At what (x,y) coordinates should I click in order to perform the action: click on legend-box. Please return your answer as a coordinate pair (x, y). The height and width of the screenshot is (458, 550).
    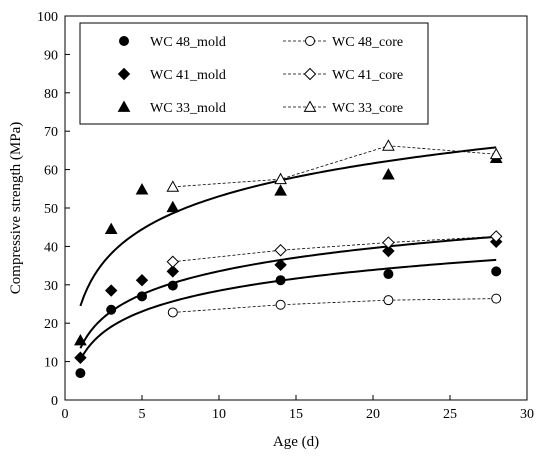
    Looking at the image, I should click on (254, 73).